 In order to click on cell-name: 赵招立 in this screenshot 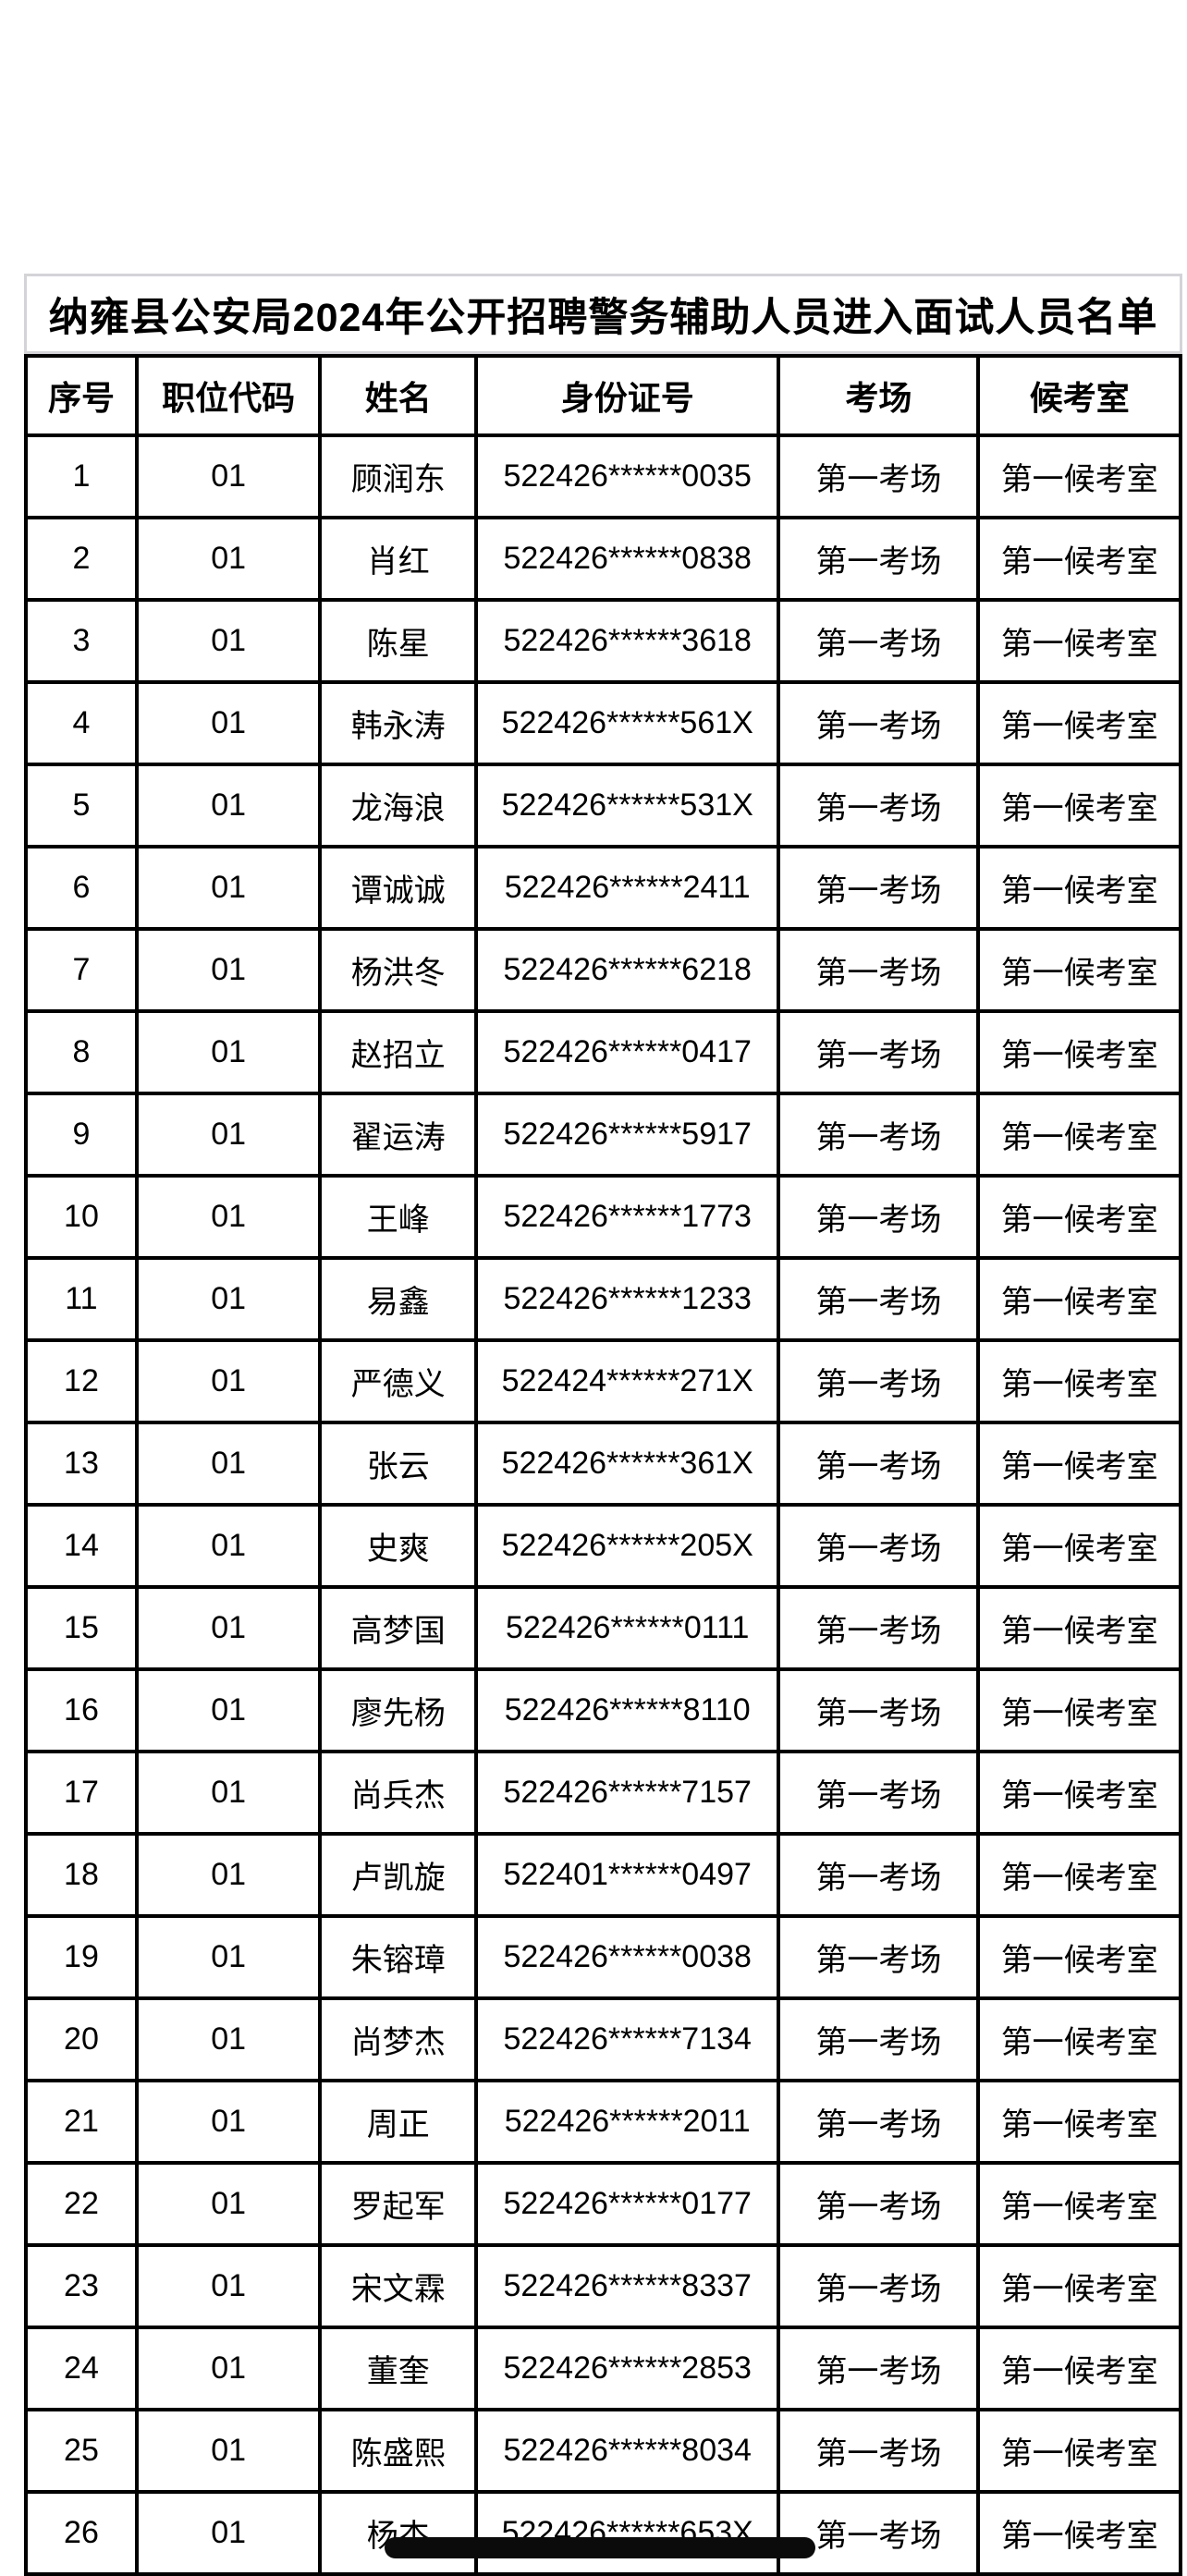, I will do `click(398, 1052)`.